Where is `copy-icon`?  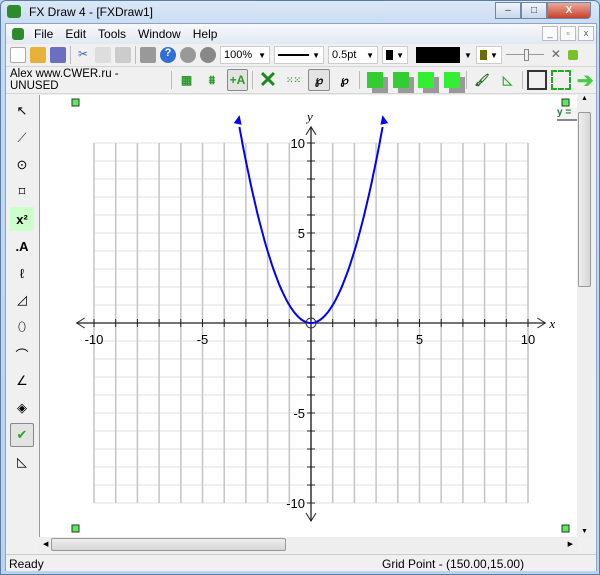 copy-icon is located at coordinates (103, 55).